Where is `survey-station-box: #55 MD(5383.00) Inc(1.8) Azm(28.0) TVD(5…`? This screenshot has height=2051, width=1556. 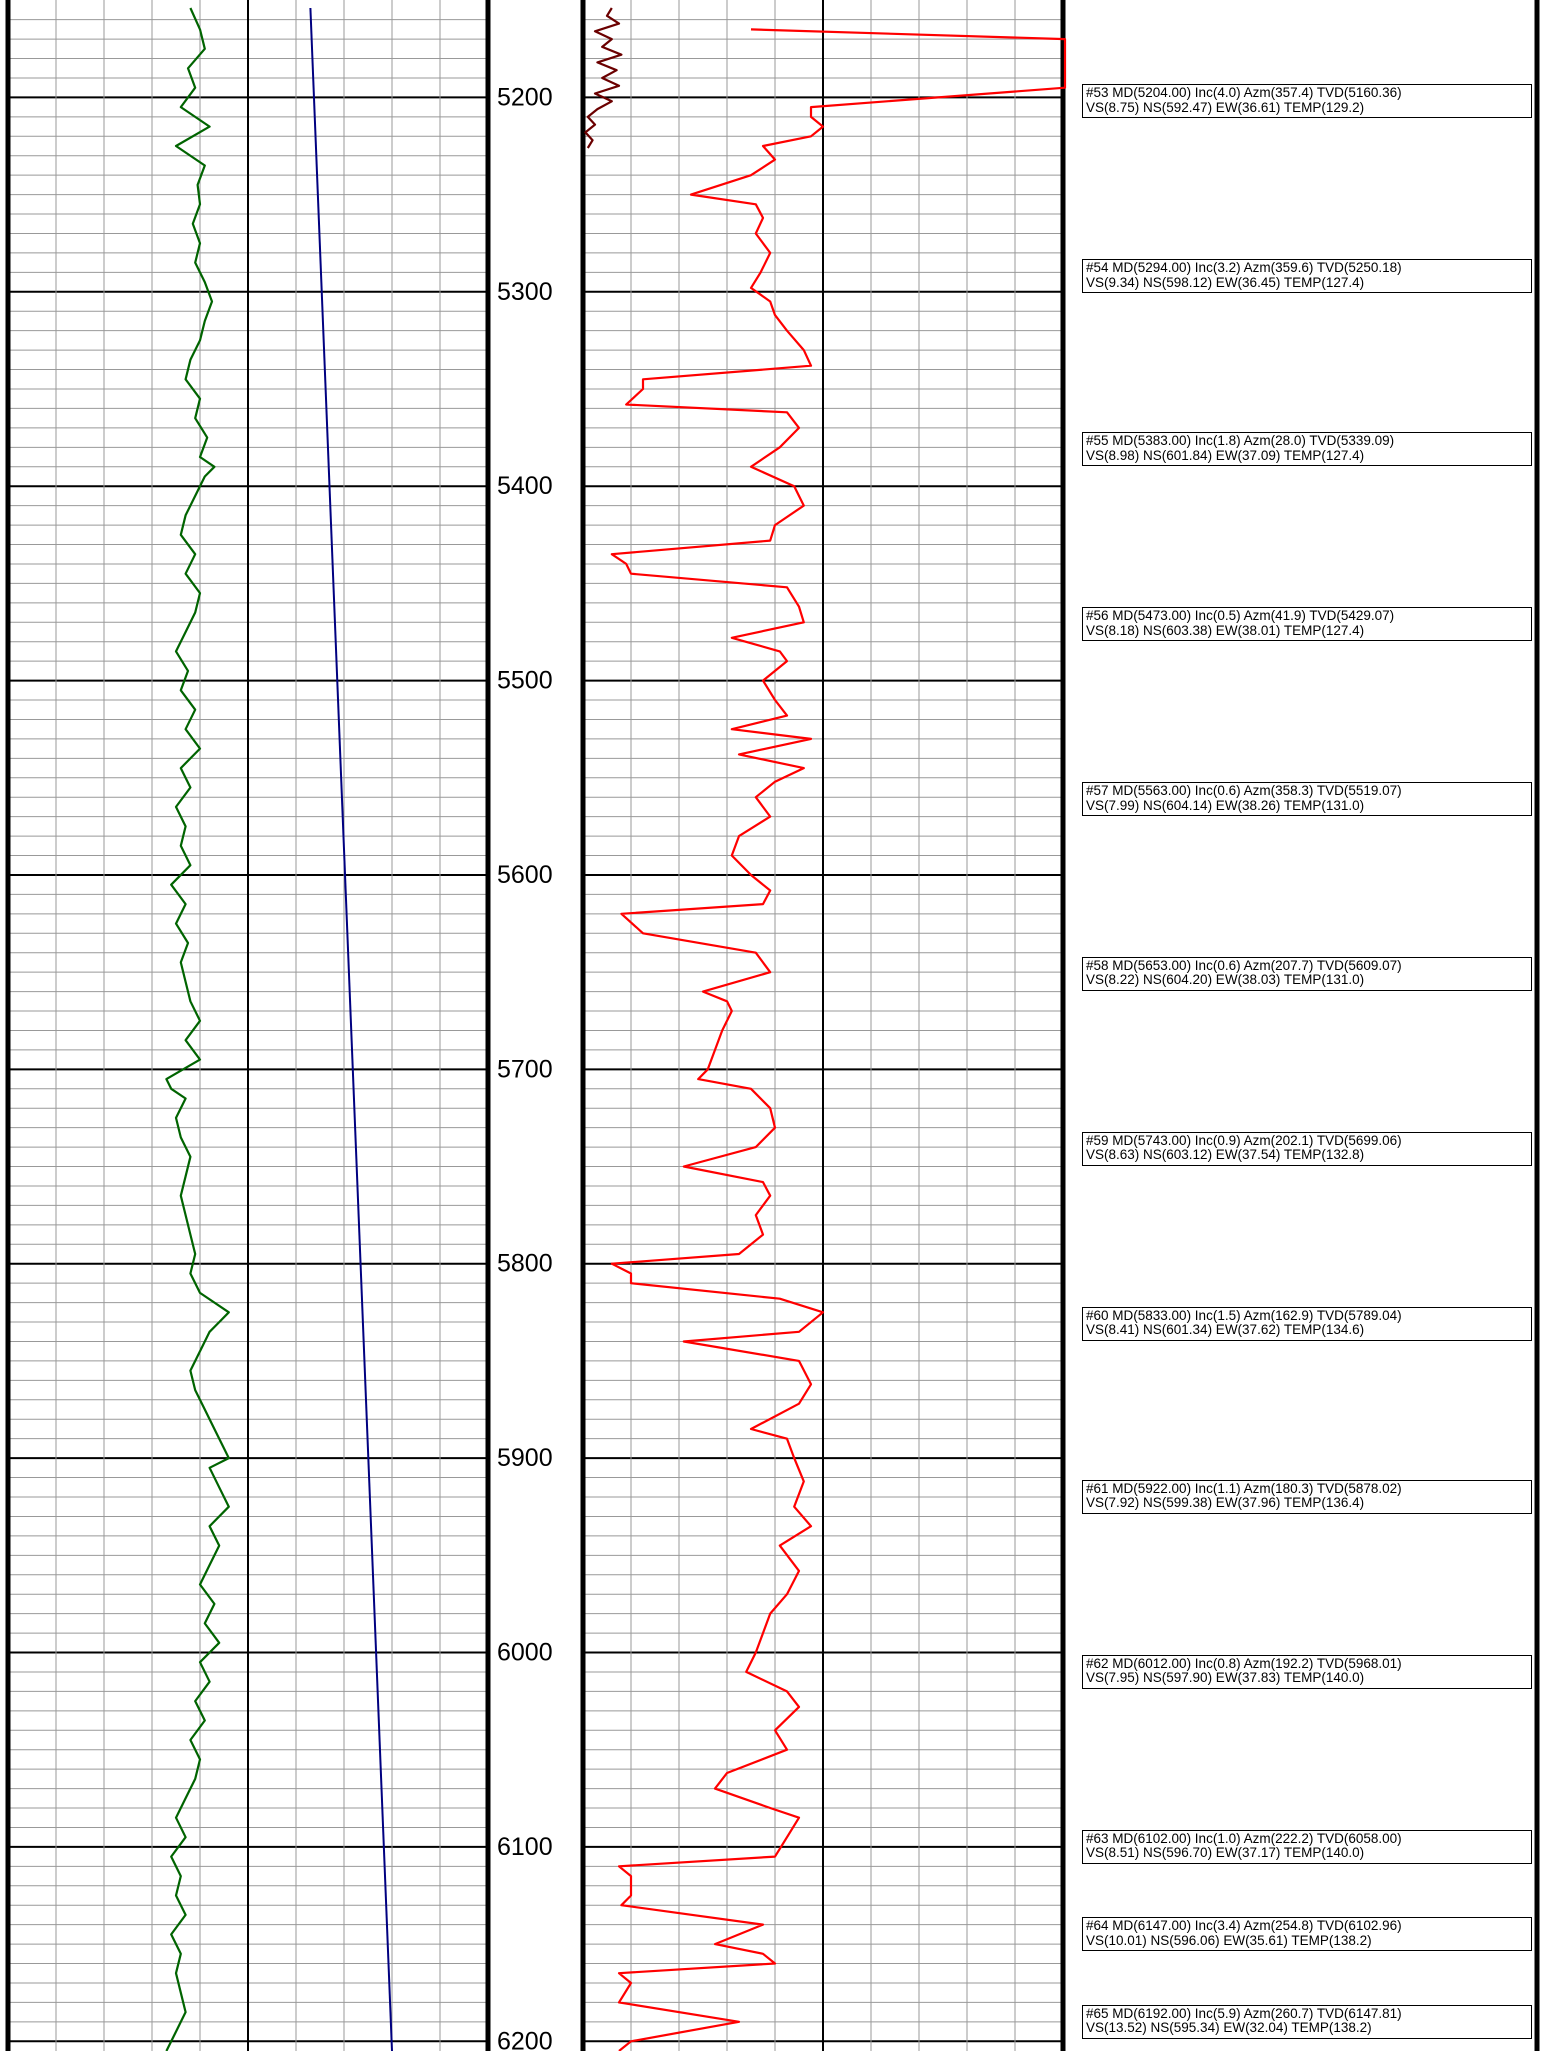
survey-station-box: #55 MD(5383.00) Inc(1.8) Azm(28.0) TVD(5… is located at coordinates (1307, 449).